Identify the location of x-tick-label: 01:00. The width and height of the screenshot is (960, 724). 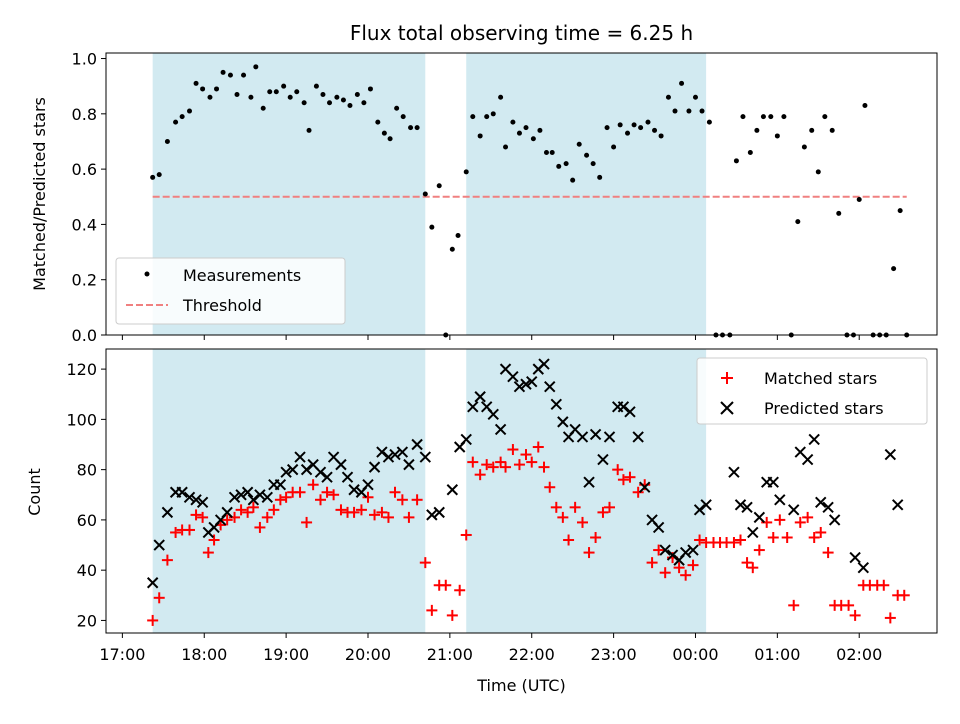
(777, 654).